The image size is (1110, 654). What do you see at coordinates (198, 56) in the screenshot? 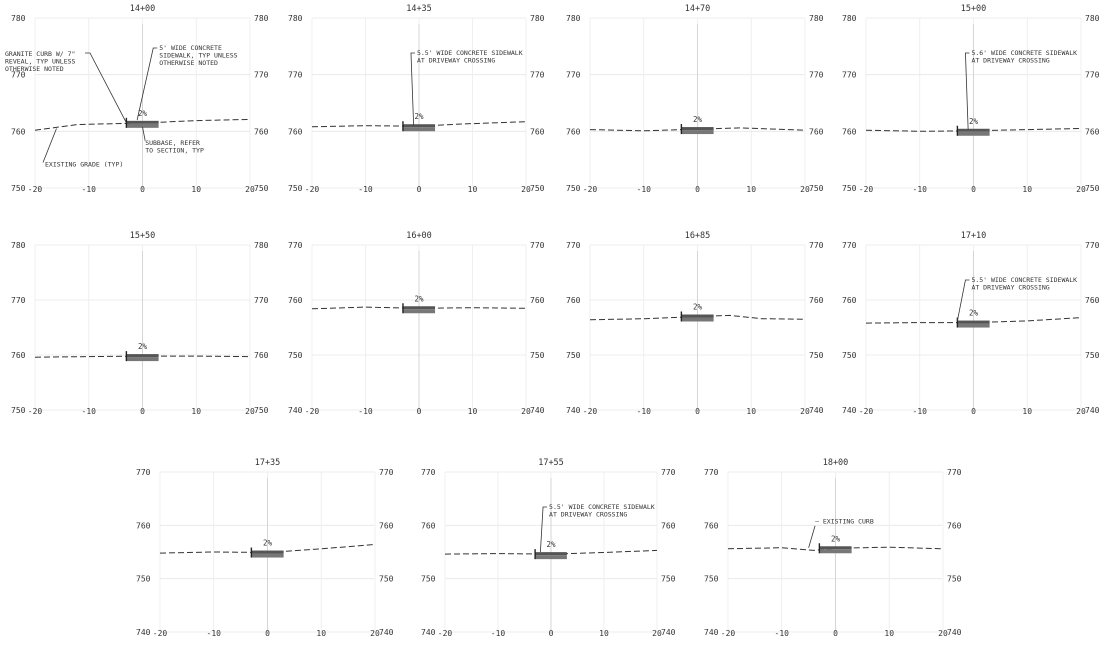
I see `note-text: SIDEWALK, TYP UNLESS` at bounding box center [198, 56].